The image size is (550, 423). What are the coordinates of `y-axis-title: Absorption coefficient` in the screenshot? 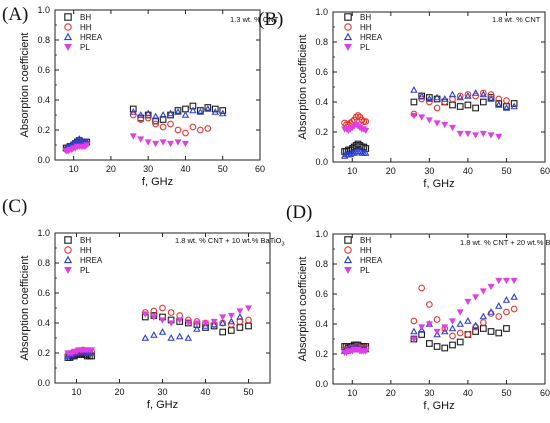 It's located at (303, 87).